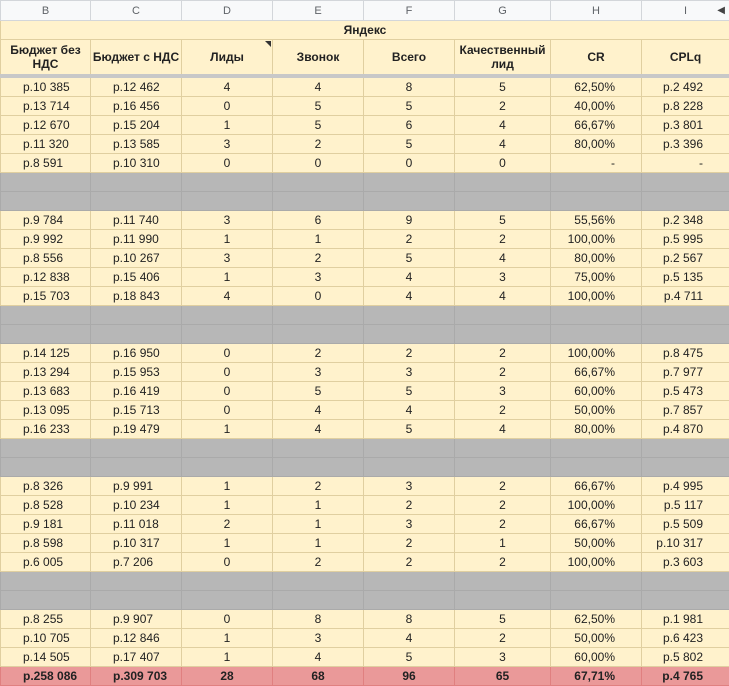  Describe the element at coordinates (596, 144) in the screenshot. I see `cell-cr: 80,00%` at that location.